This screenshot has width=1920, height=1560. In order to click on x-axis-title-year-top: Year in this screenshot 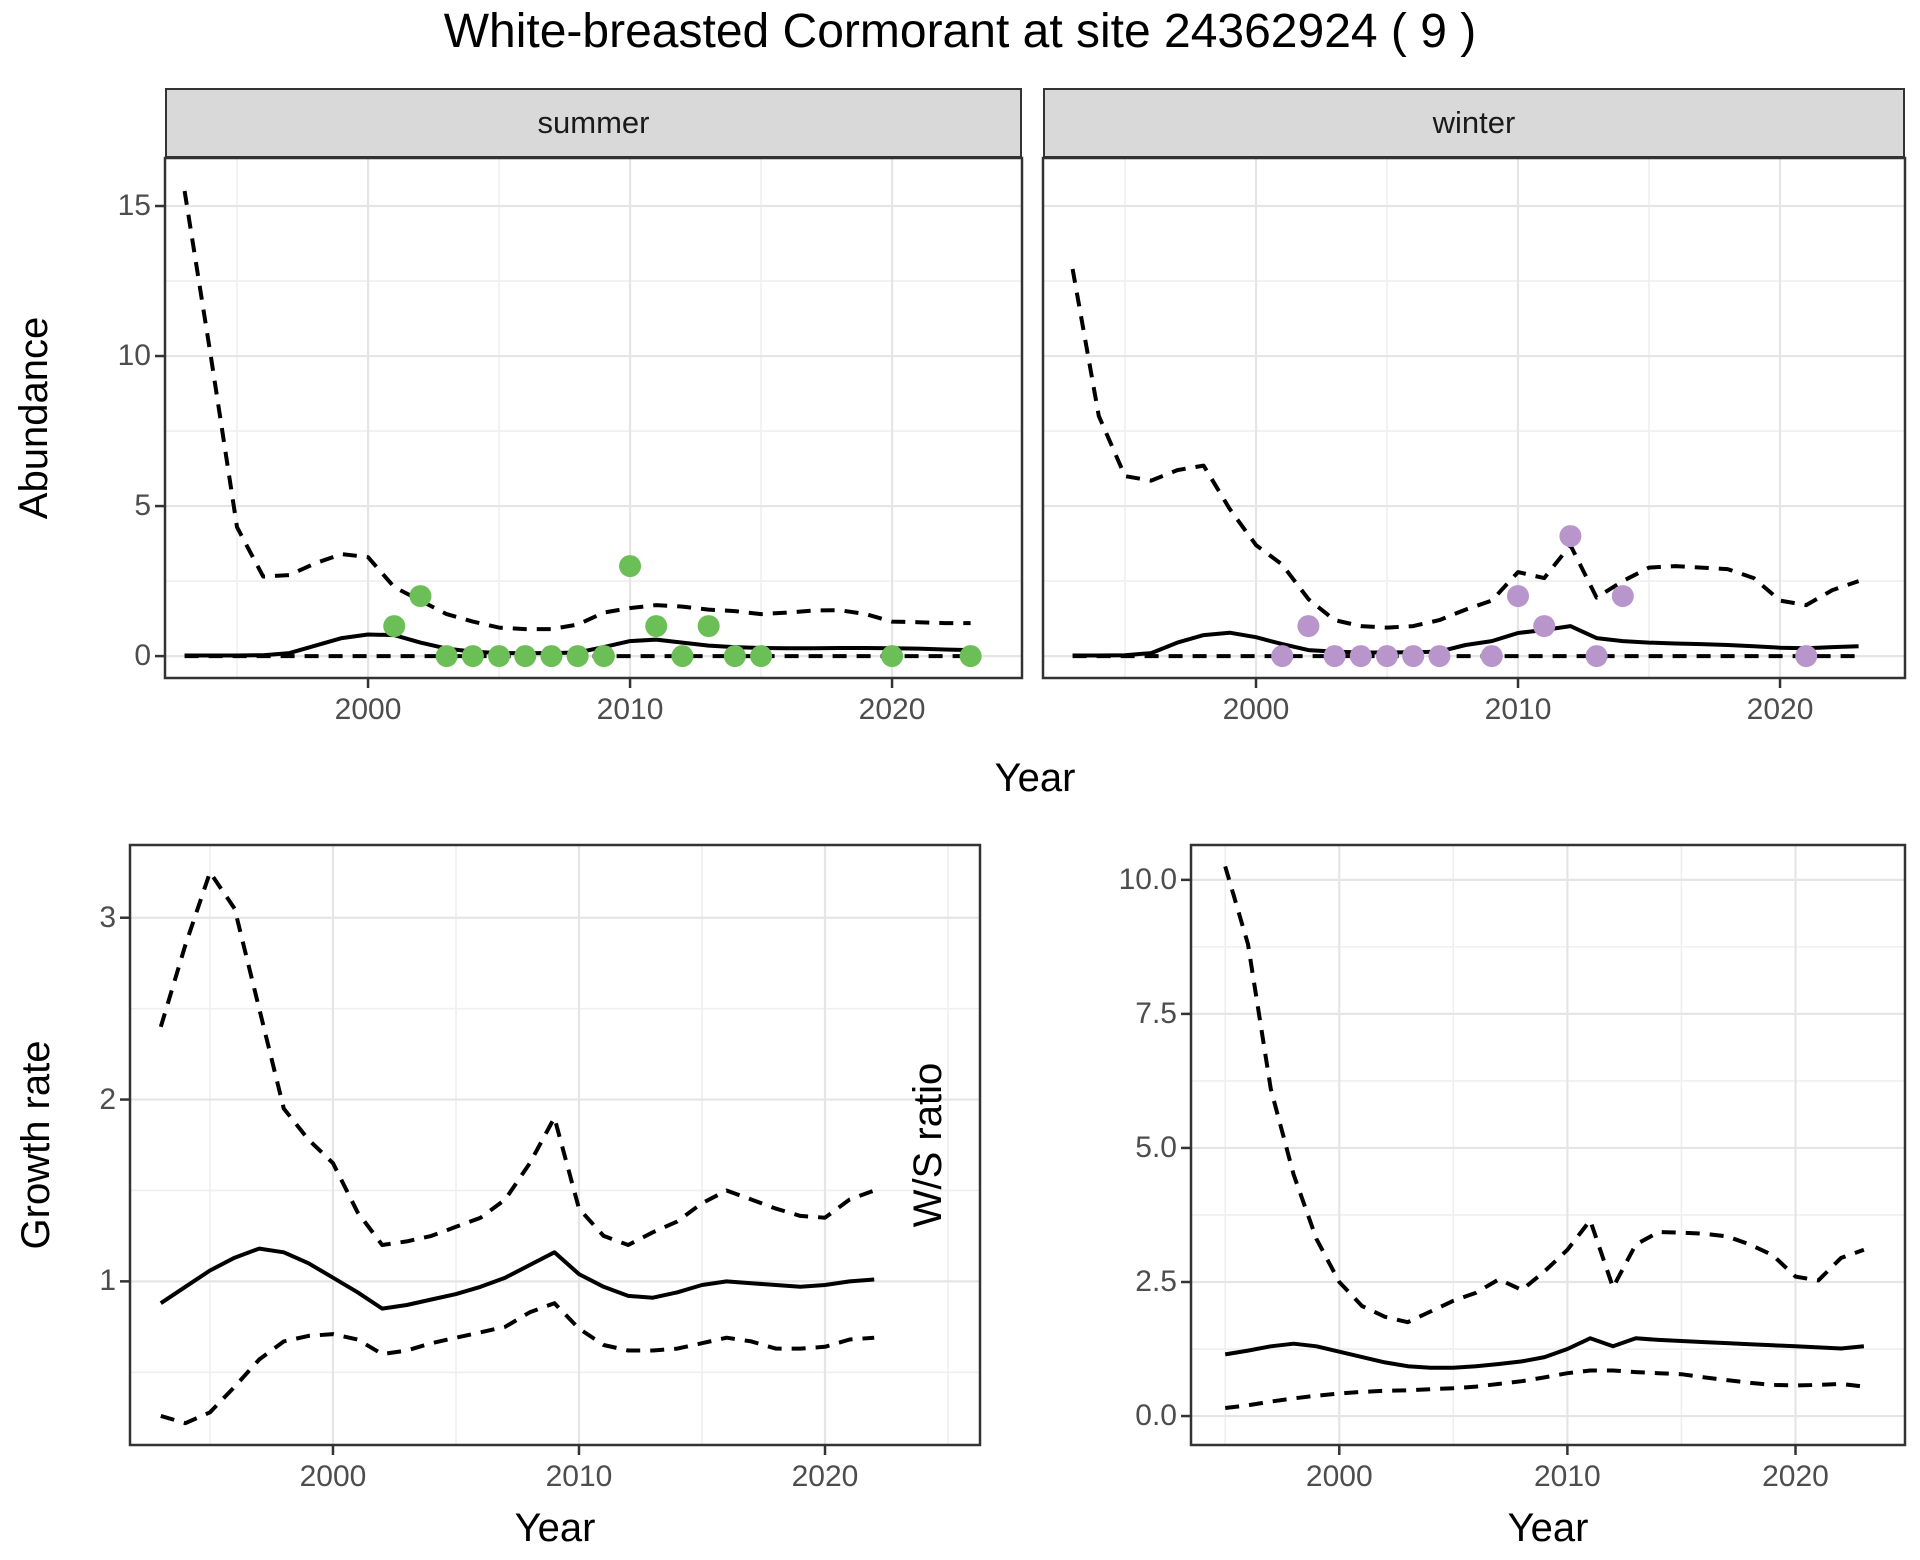, I will do `click(1035, 778)`.